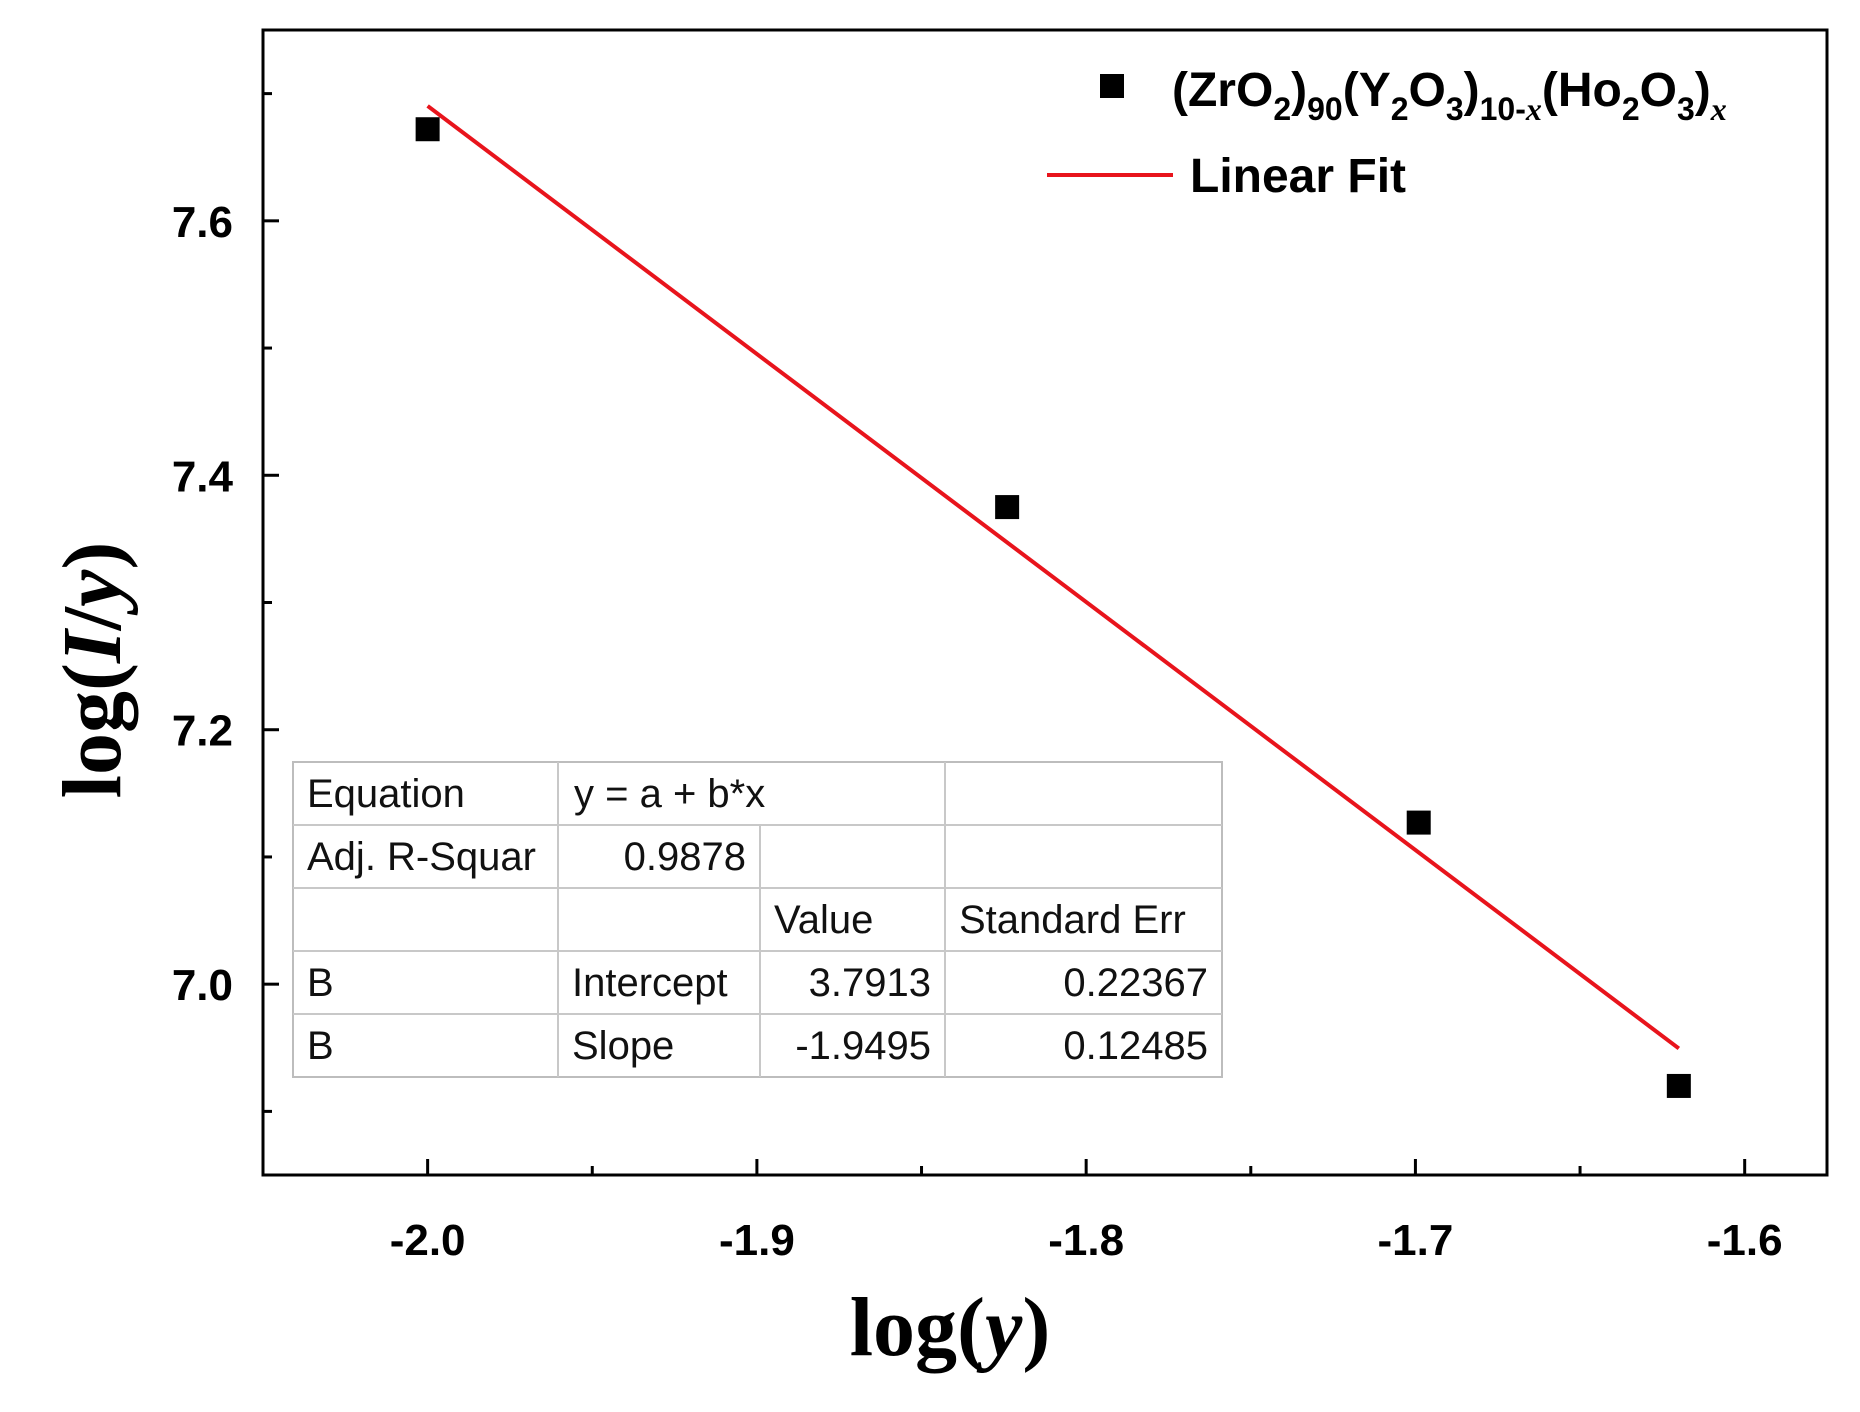 This screenshot has height=1412, width=1860. What do you see at coordinates (1298, 176) in the screenshot?
I see `legend-fit-label: Linear Fit` at bounding box center [1298, 176].